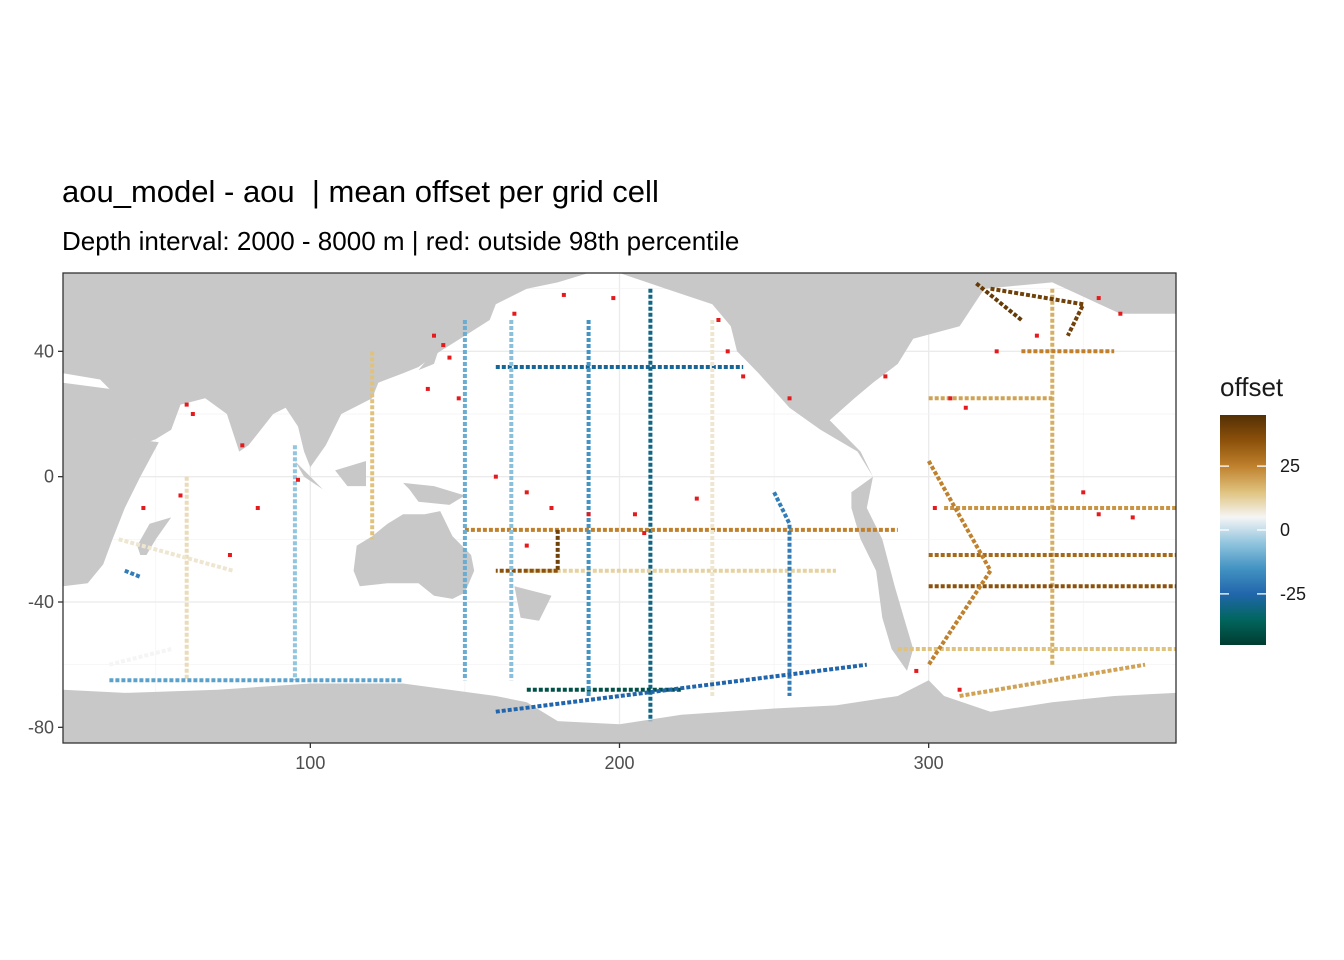 The image size is (1344, 960). I want to click on legend: offset 25 0 -25, so click(1263, 508).